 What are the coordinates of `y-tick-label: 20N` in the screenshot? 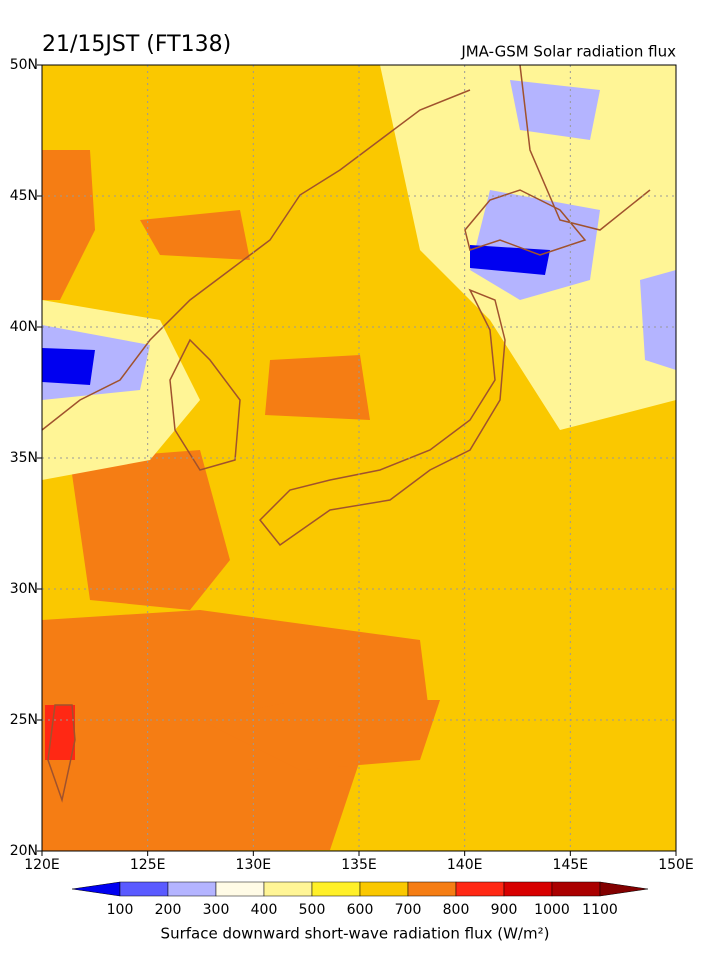 It's located at (24, 851).